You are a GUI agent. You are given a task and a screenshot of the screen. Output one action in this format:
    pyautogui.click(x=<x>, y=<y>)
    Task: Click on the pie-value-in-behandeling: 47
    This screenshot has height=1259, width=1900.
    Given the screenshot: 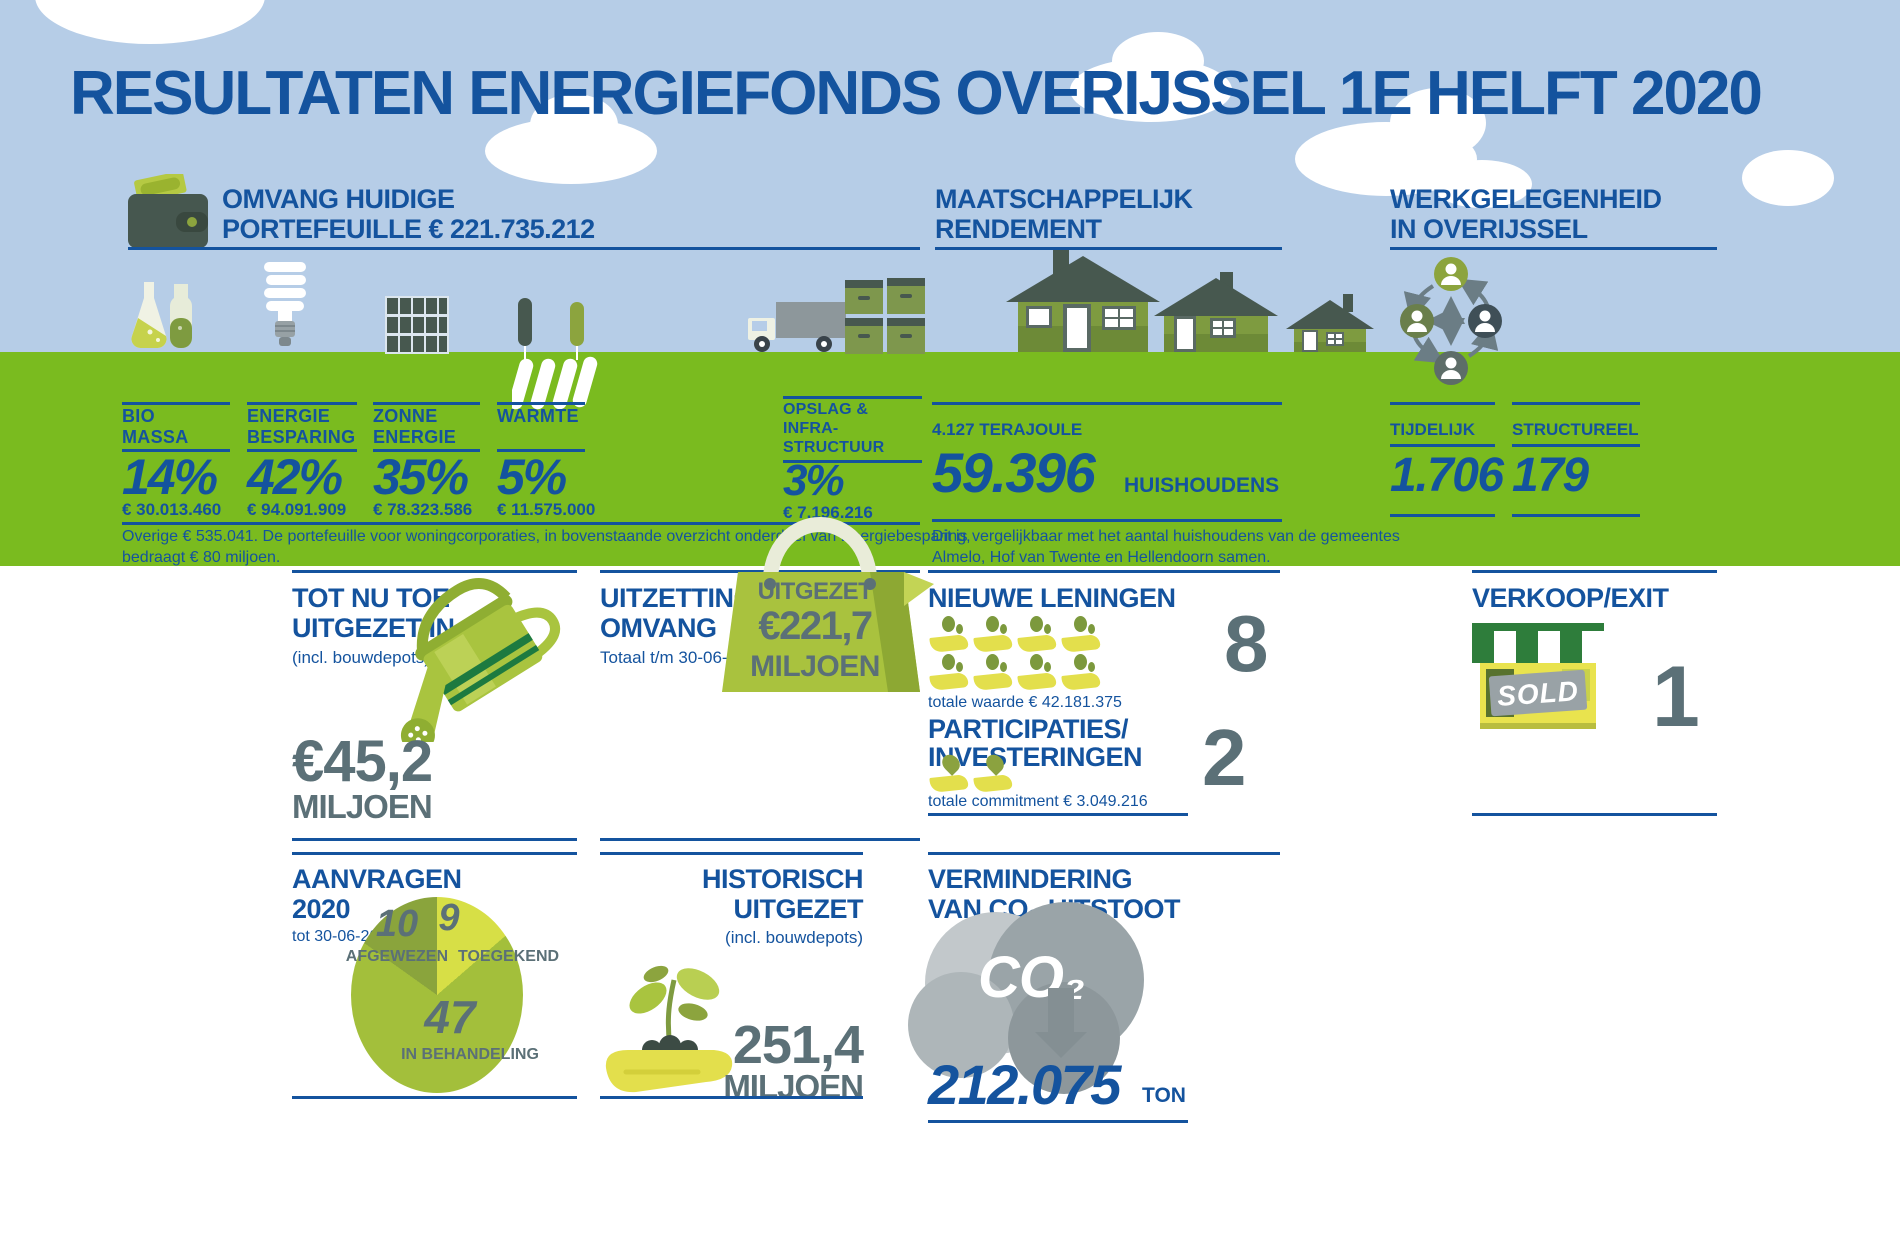 What is the action you would take?
    pyautogui.click(x=450, y=1017)
    